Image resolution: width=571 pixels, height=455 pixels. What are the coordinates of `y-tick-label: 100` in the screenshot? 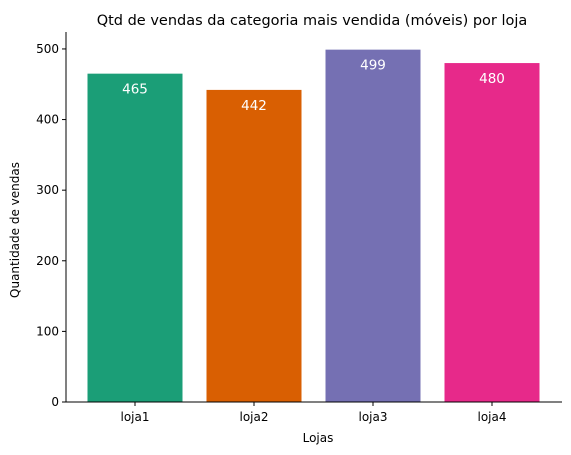 It's located at (47, 331).